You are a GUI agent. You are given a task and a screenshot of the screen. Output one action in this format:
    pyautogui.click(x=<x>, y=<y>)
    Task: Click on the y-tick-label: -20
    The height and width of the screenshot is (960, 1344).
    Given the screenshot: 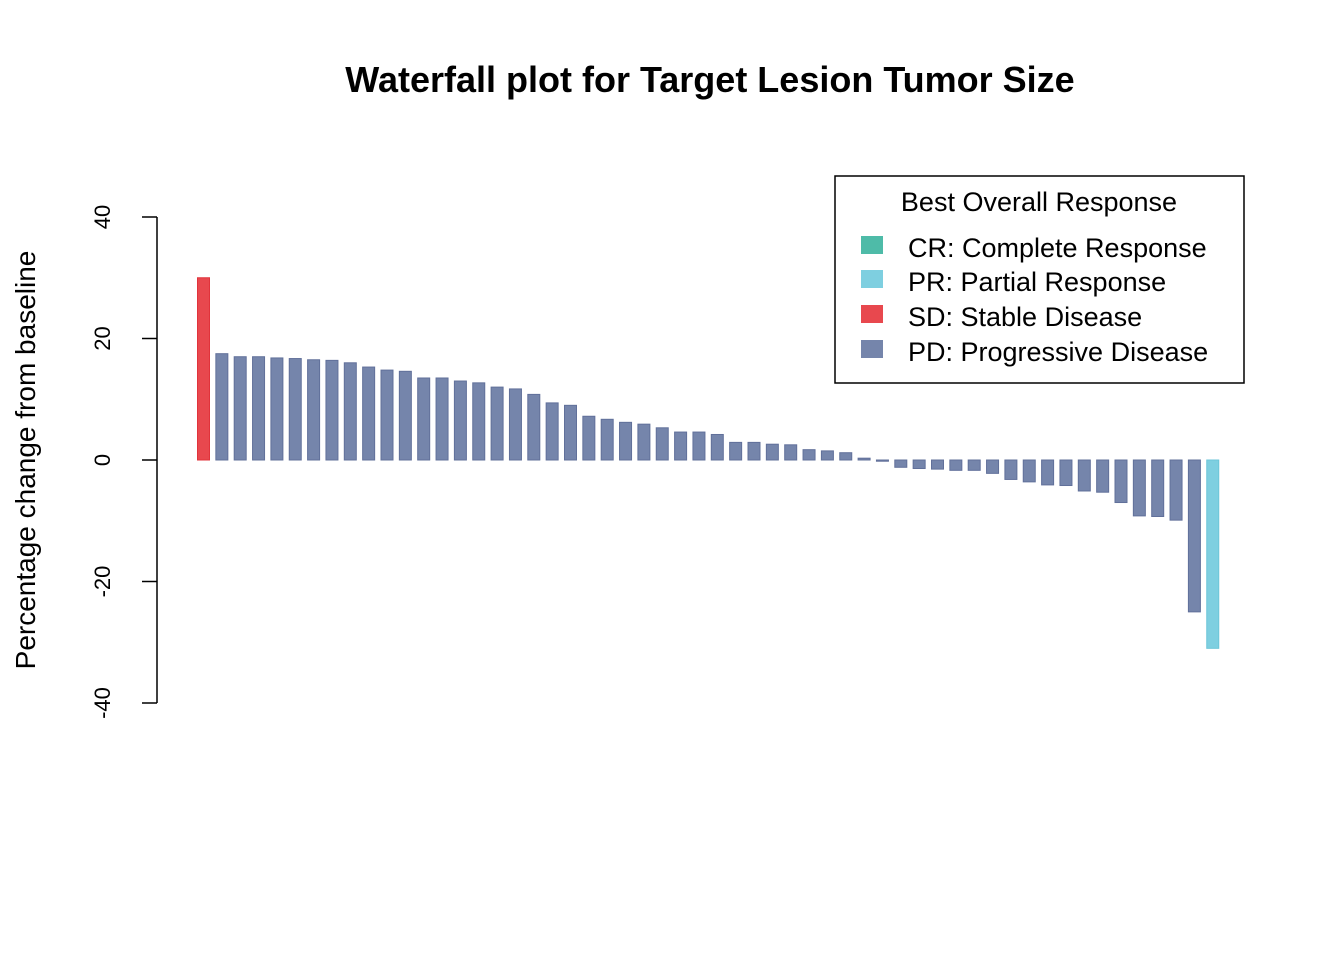 What is the action you would take?
    pyautogui.click(x=102, y=582)
    